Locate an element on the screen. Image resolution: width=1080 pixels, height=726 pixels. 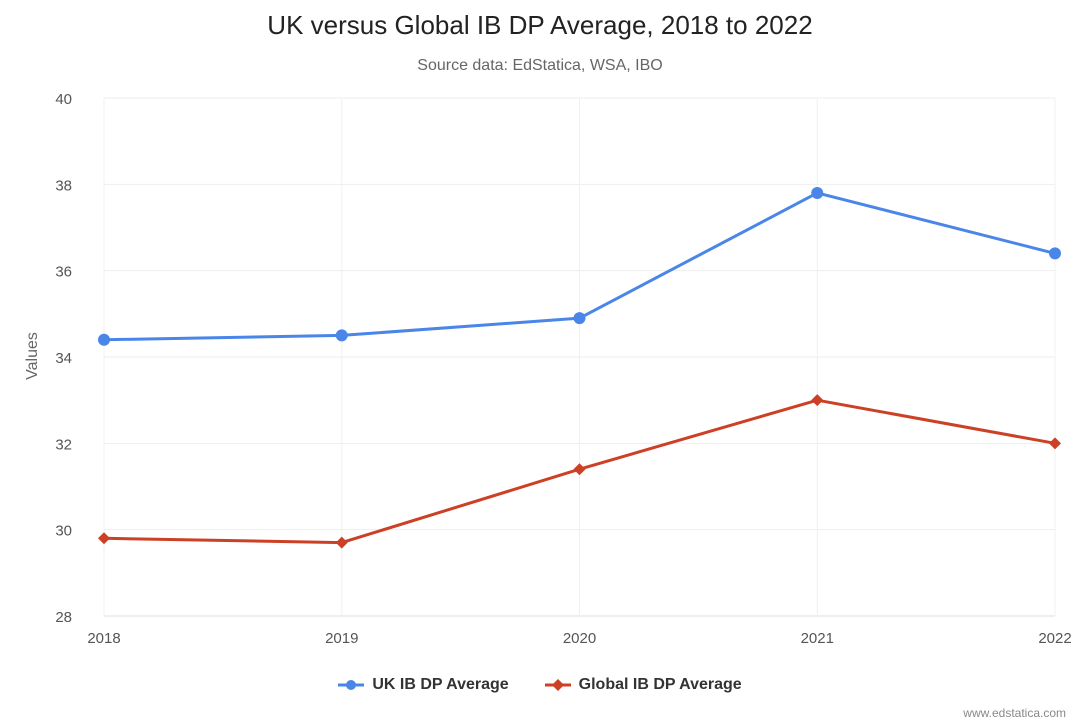
legend-diamond-icon is located at coordinates (557, 685).